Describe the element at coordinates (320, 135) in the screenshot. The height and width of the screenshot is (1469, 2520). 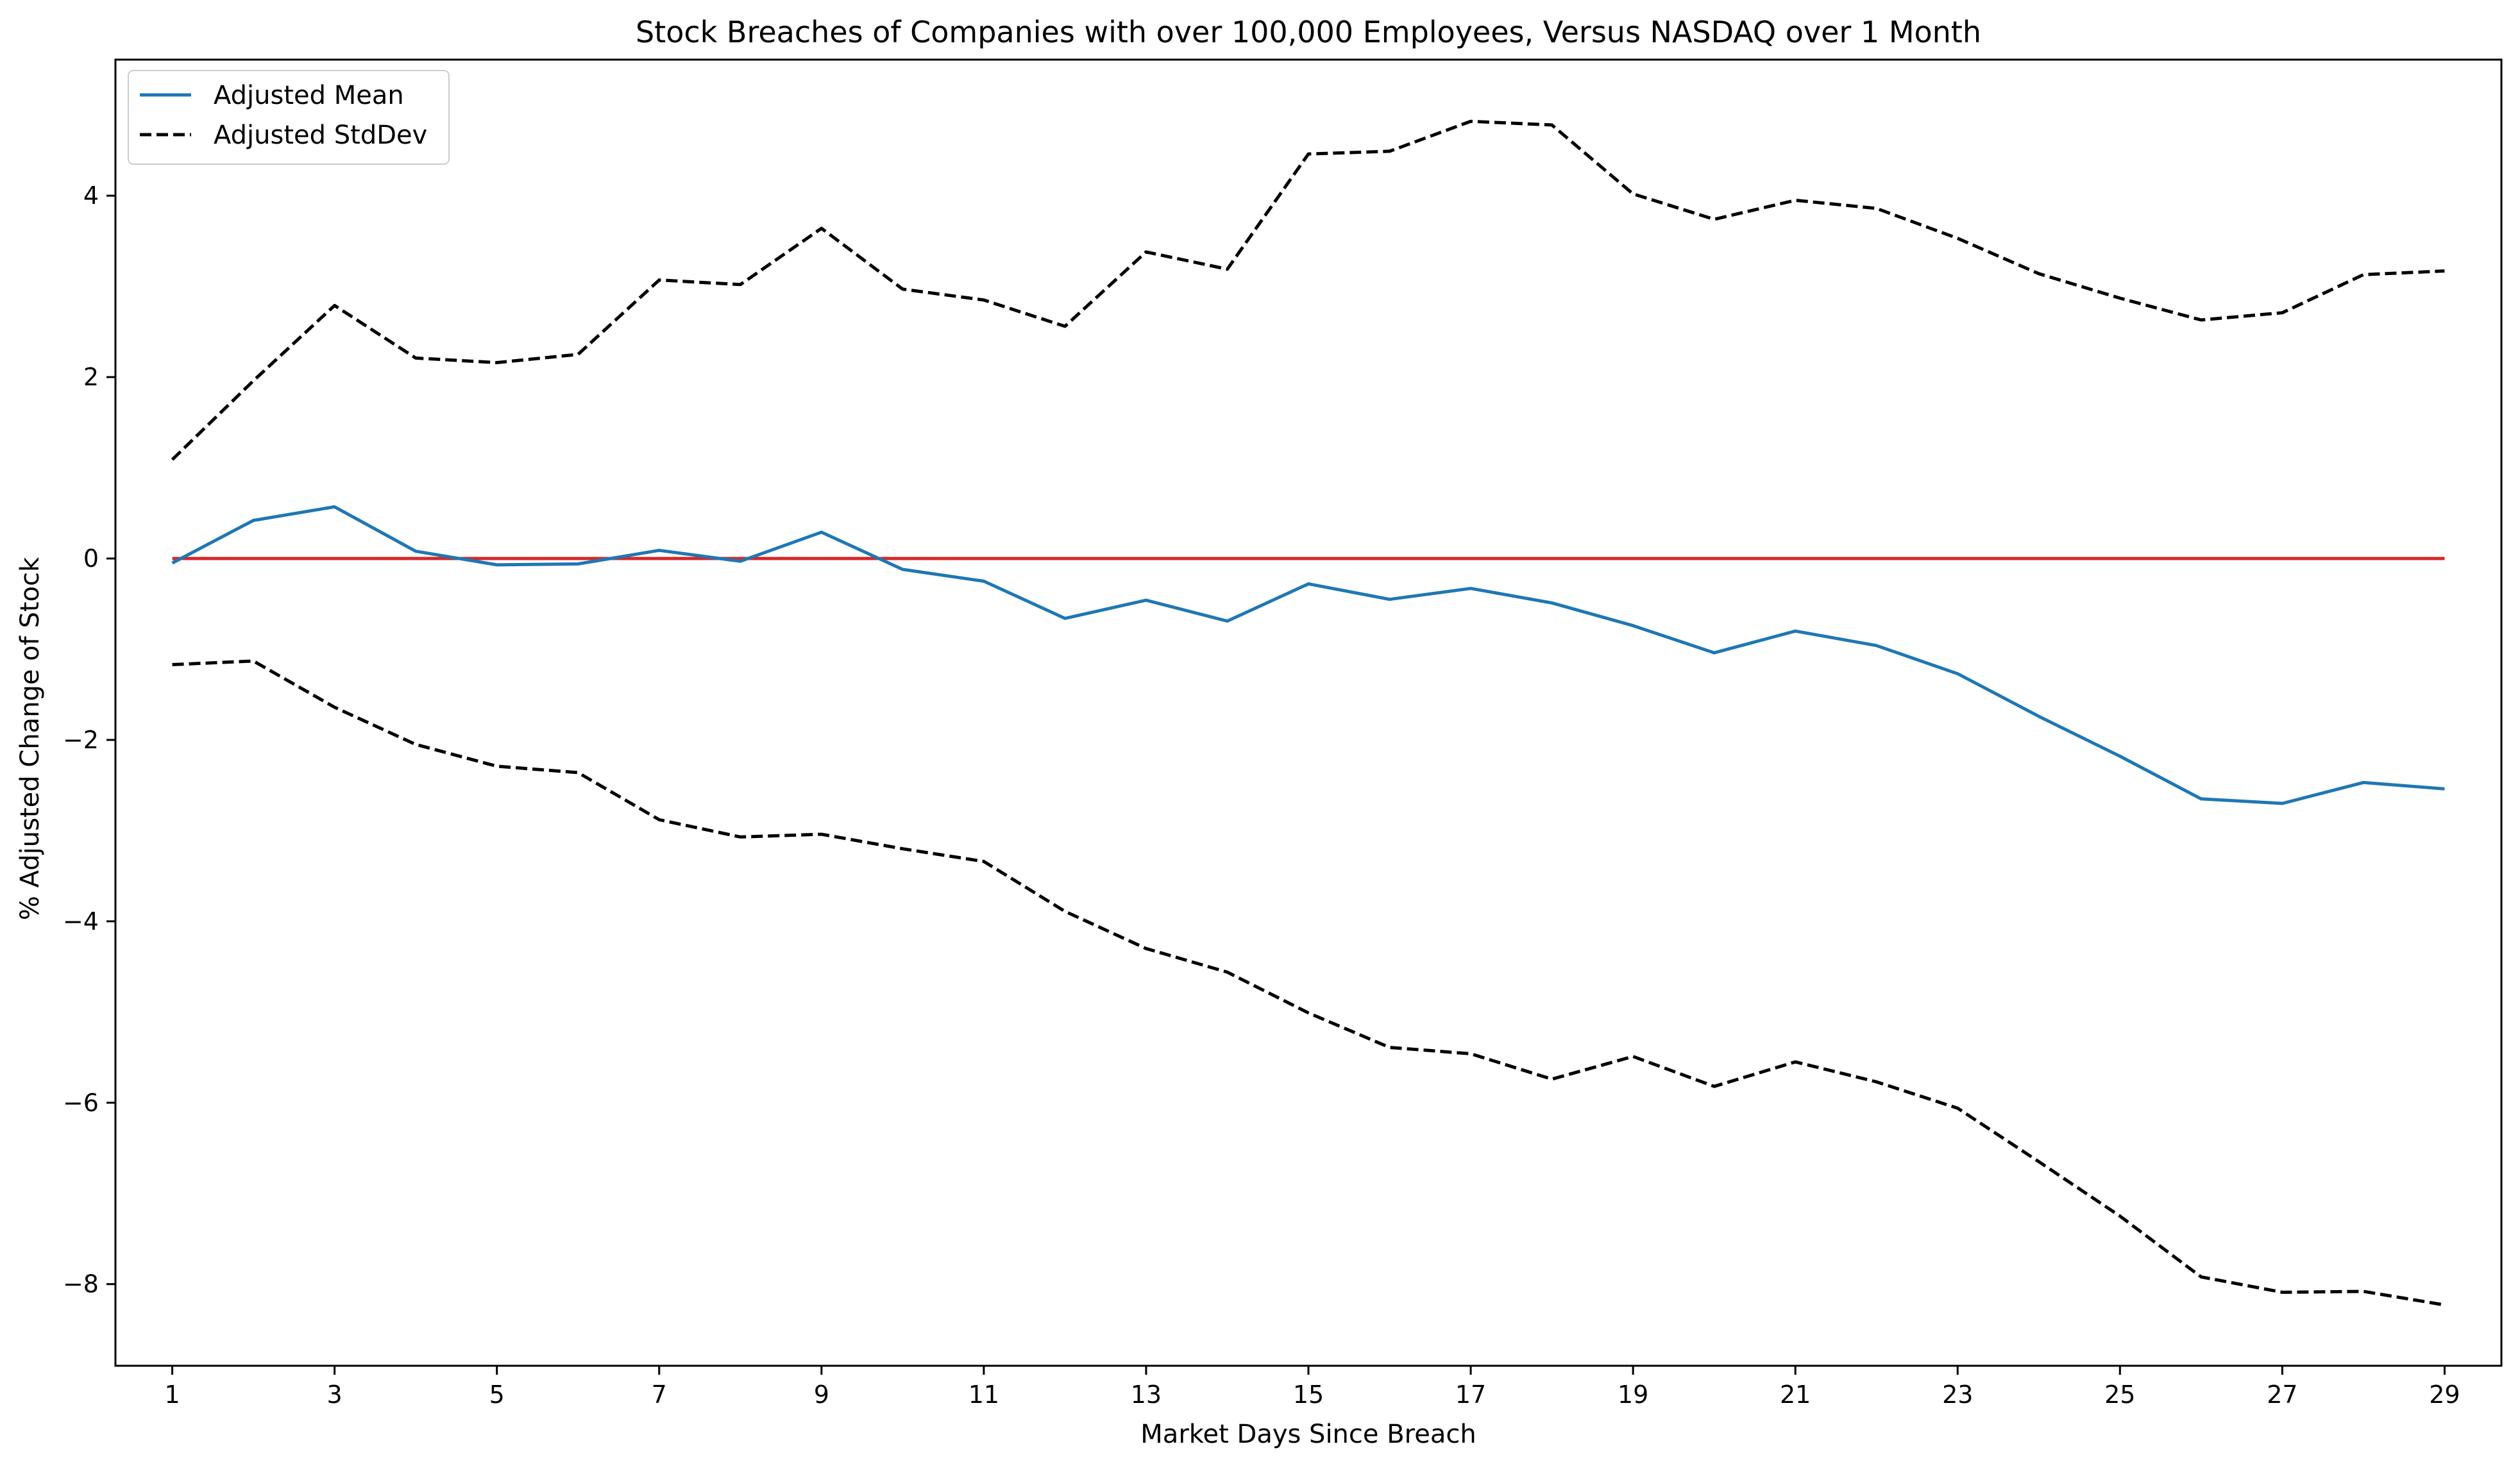
I see `legend-label: Adjusted StdDev` at that location.